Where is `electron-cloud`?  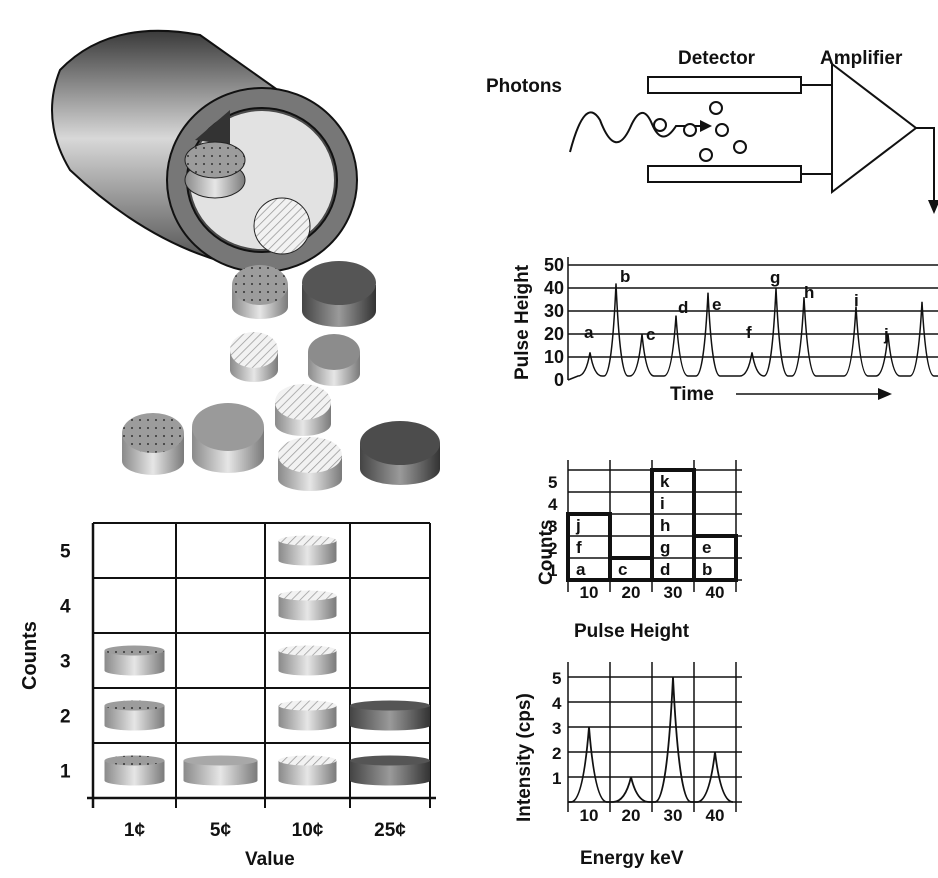
electron-cloud is located at coordinates (700, 131).